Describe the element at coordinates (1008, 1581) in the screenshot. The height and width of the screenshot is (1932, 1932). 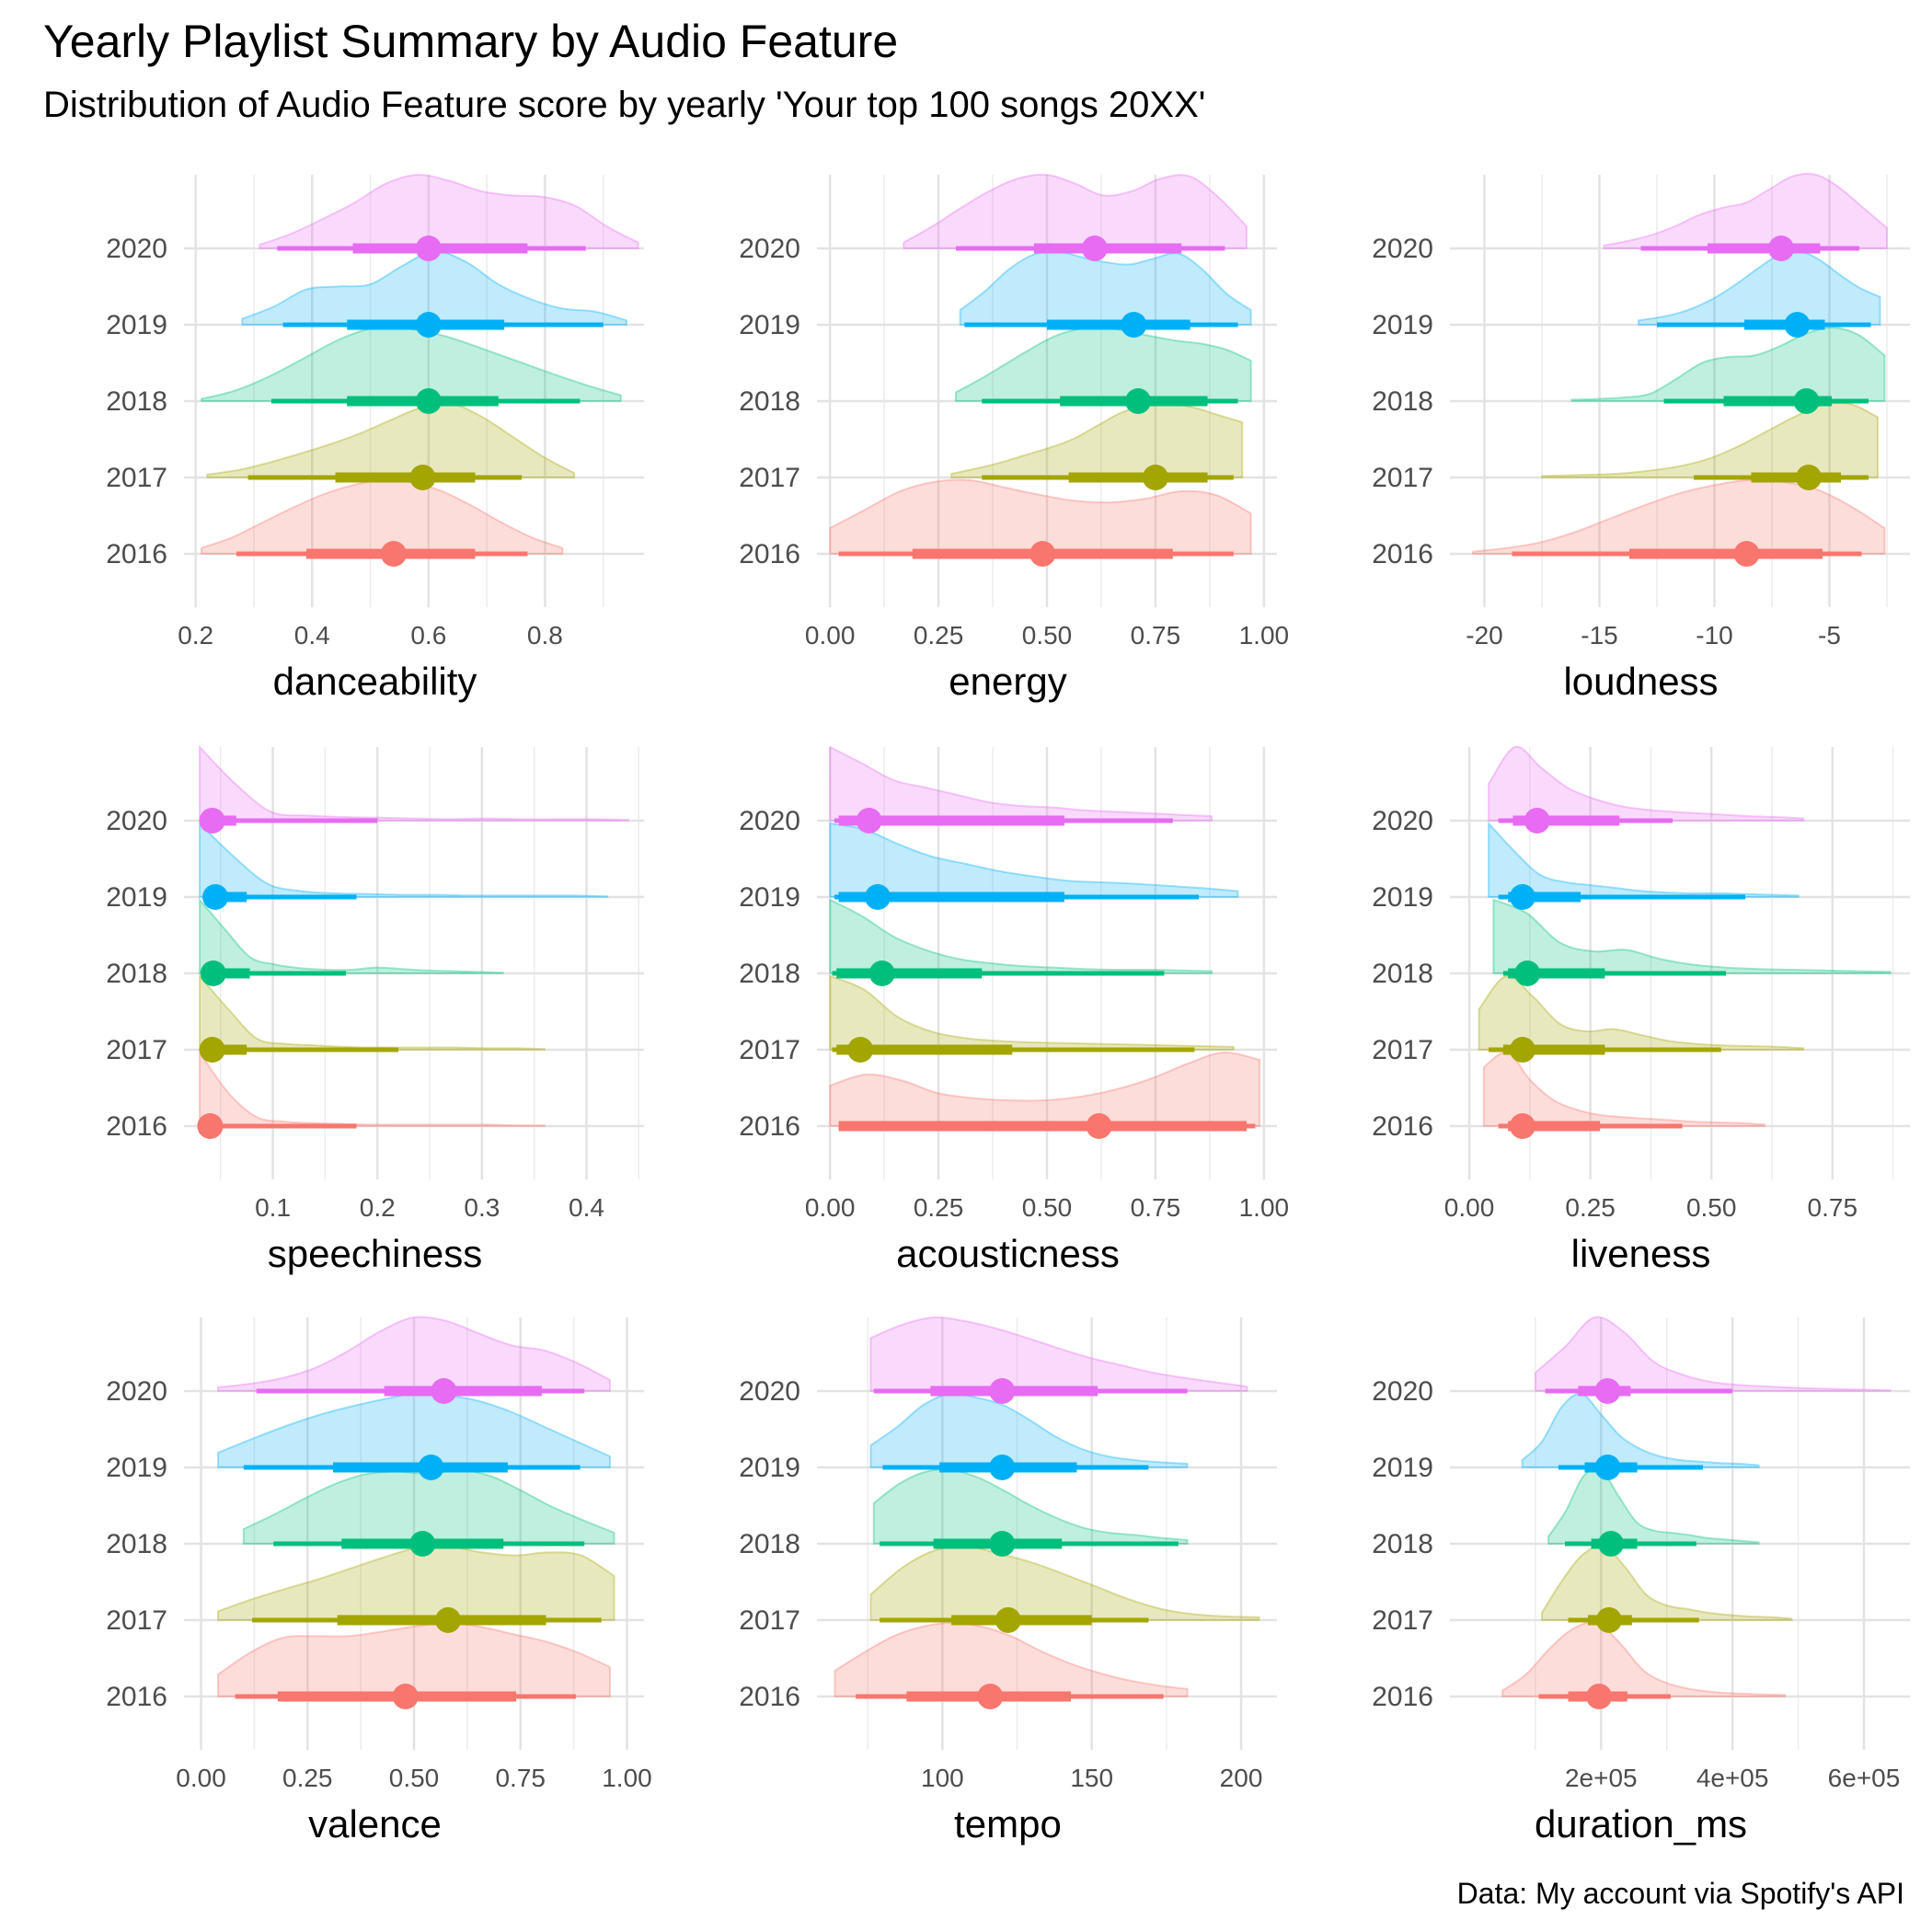
I see `panel-tempo: 100 150 200 2016 2017 2018 2019 2020 tempo` at that location.